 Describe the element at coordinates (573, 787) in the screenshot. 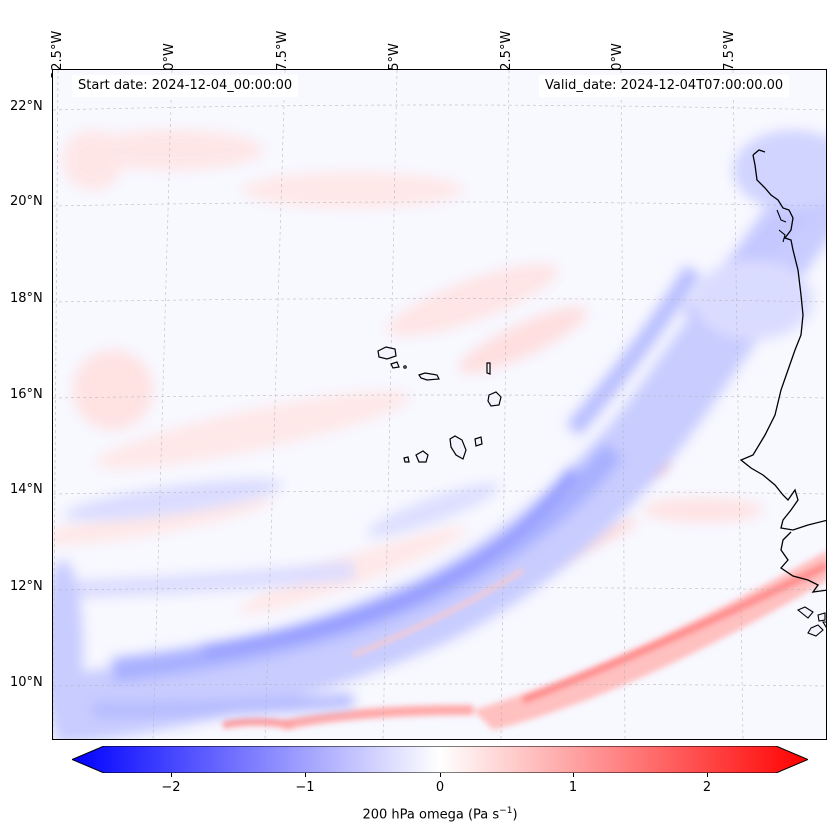

I see `cb-tick-label-1: 1` at that location.